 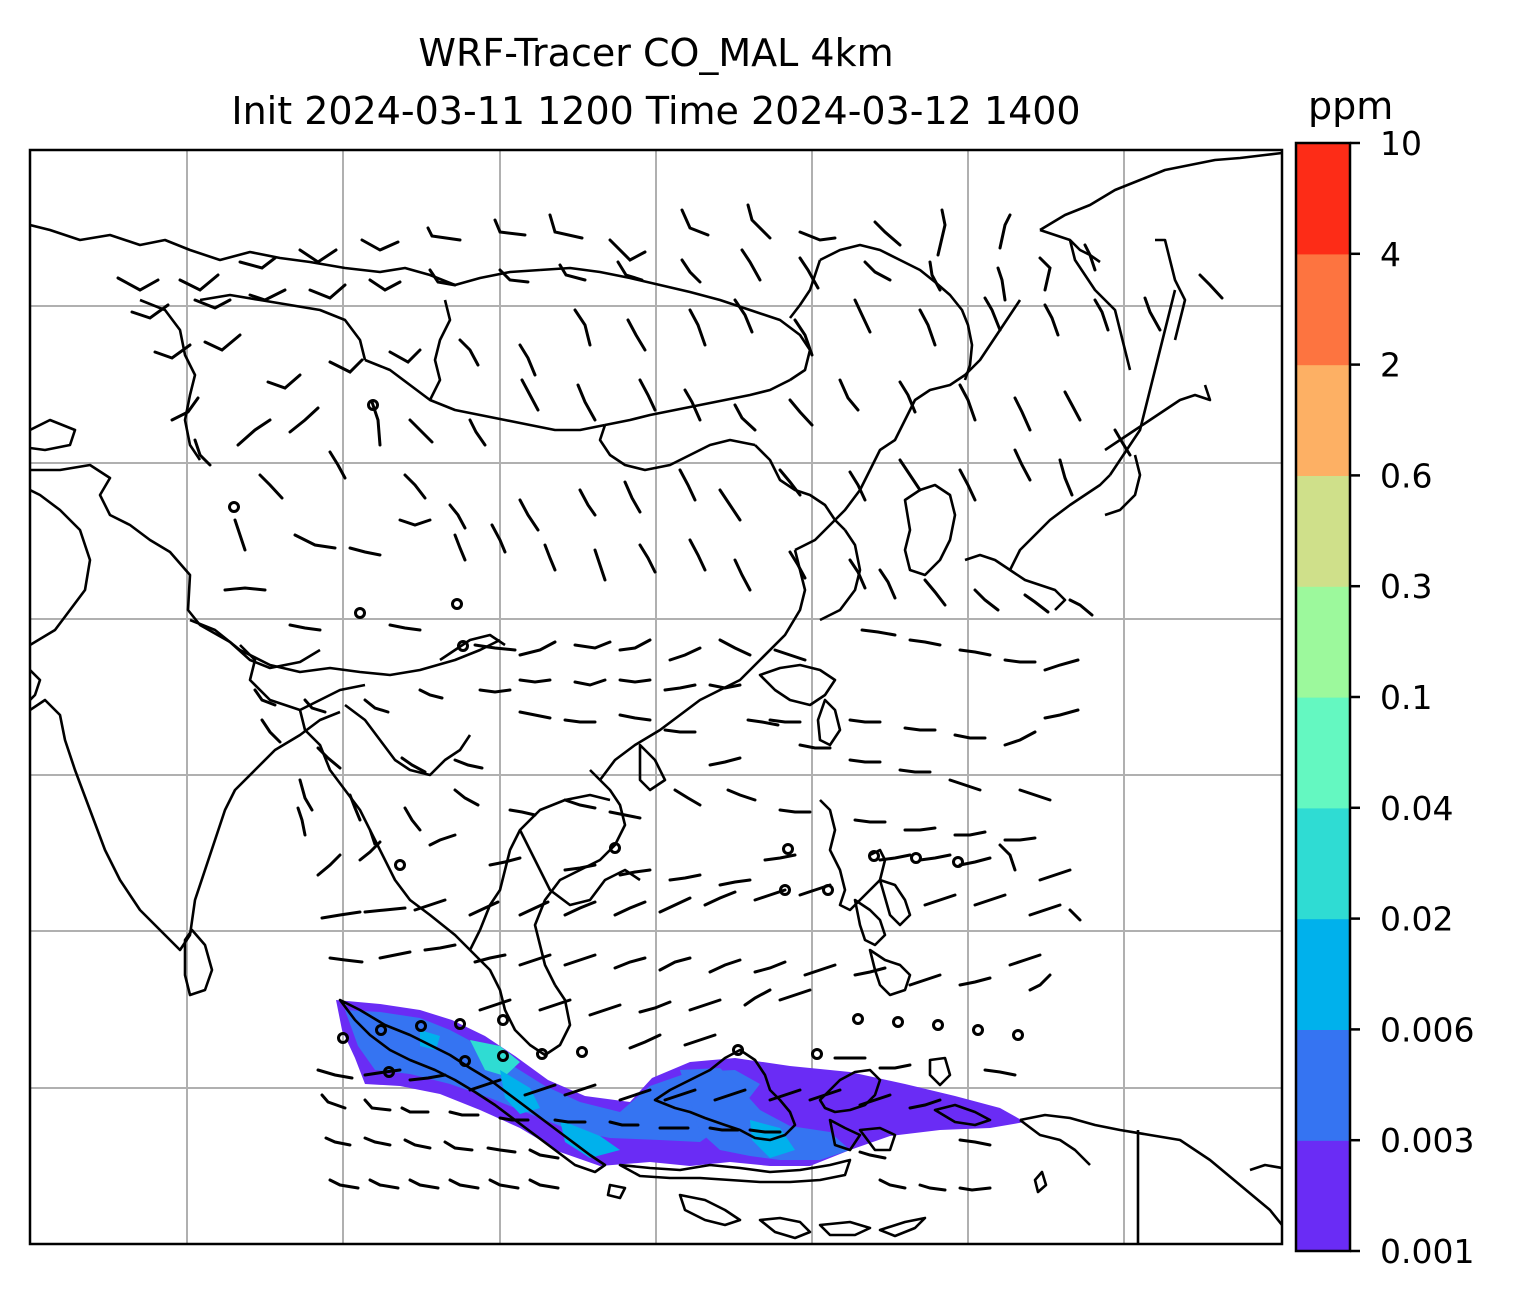 I want to click on colorbar-tick-label: 2, so click(x=1390, y=365).